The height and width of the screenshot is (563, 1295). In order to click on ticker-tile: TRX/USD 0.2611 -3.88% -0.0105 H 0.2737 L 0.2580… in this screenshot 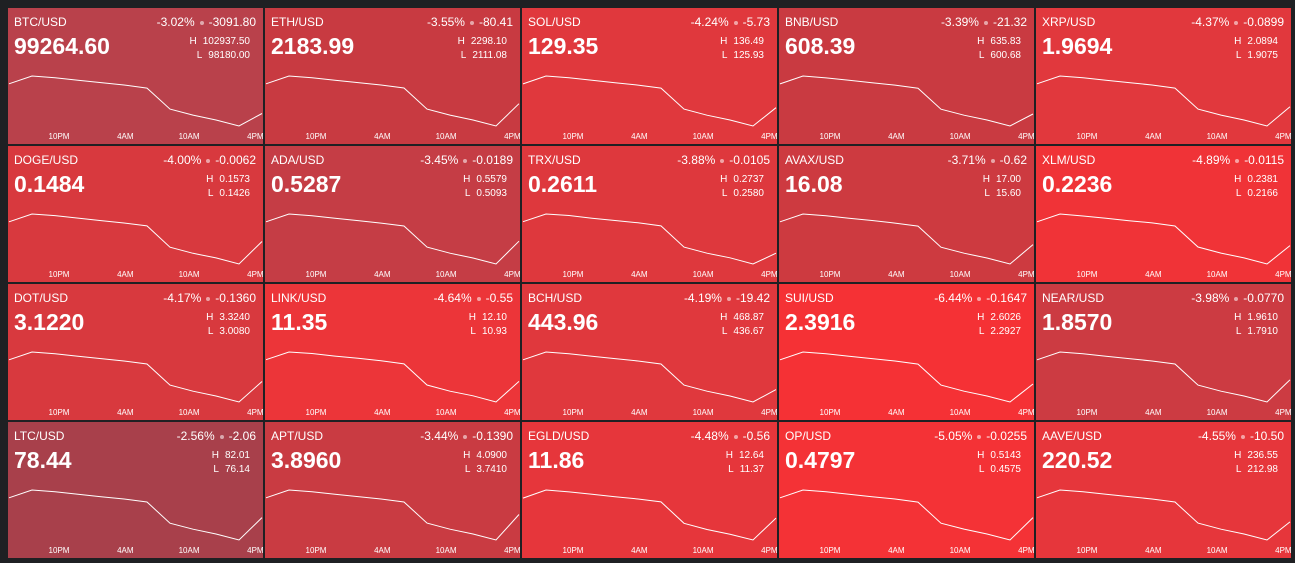, I will do `click(649, 214)`.